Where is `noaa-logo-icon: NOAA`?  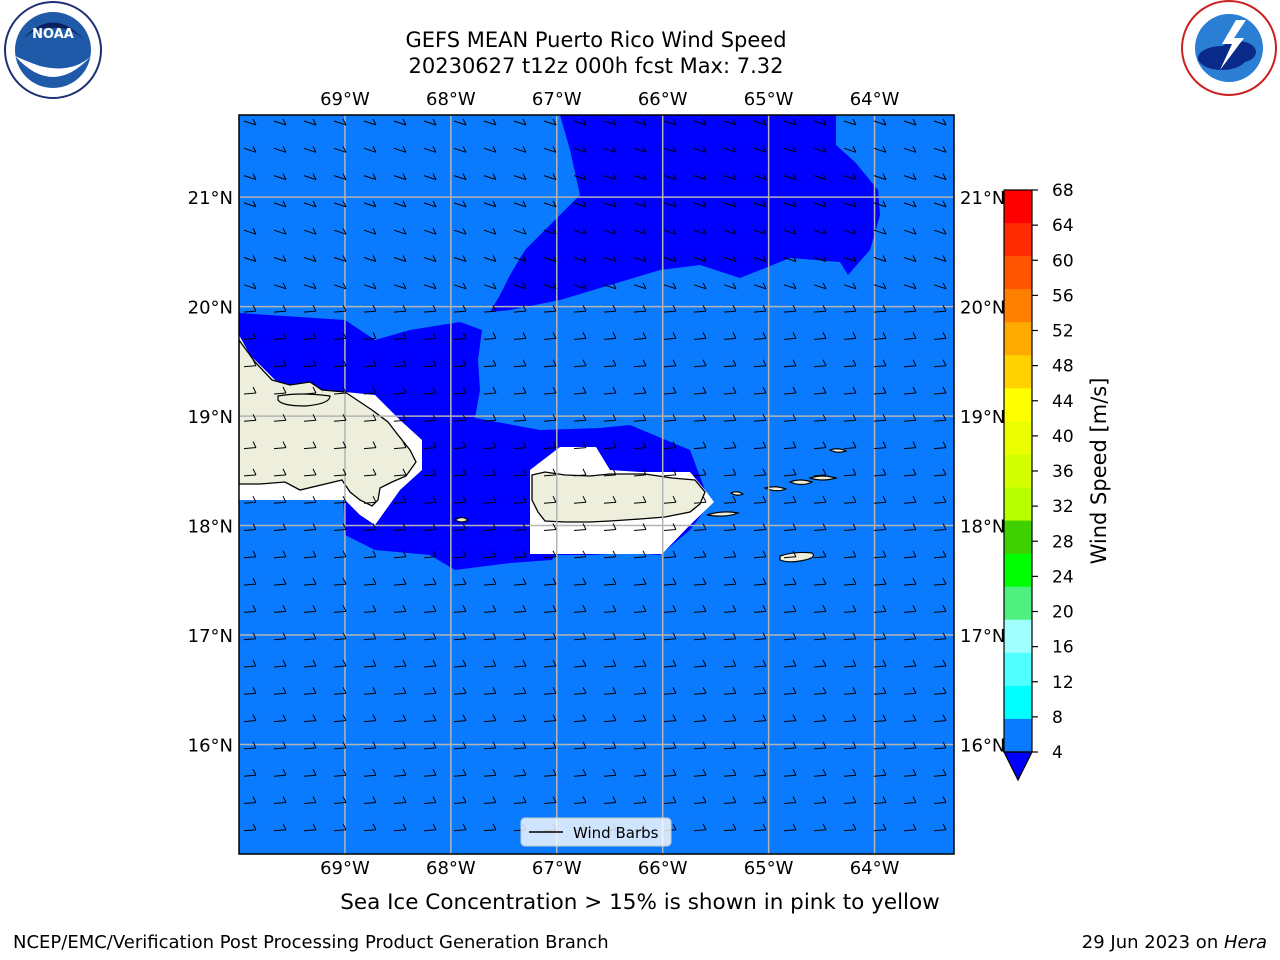 noaa-logo-icon: NOAA is located at coordinates (53, 50).